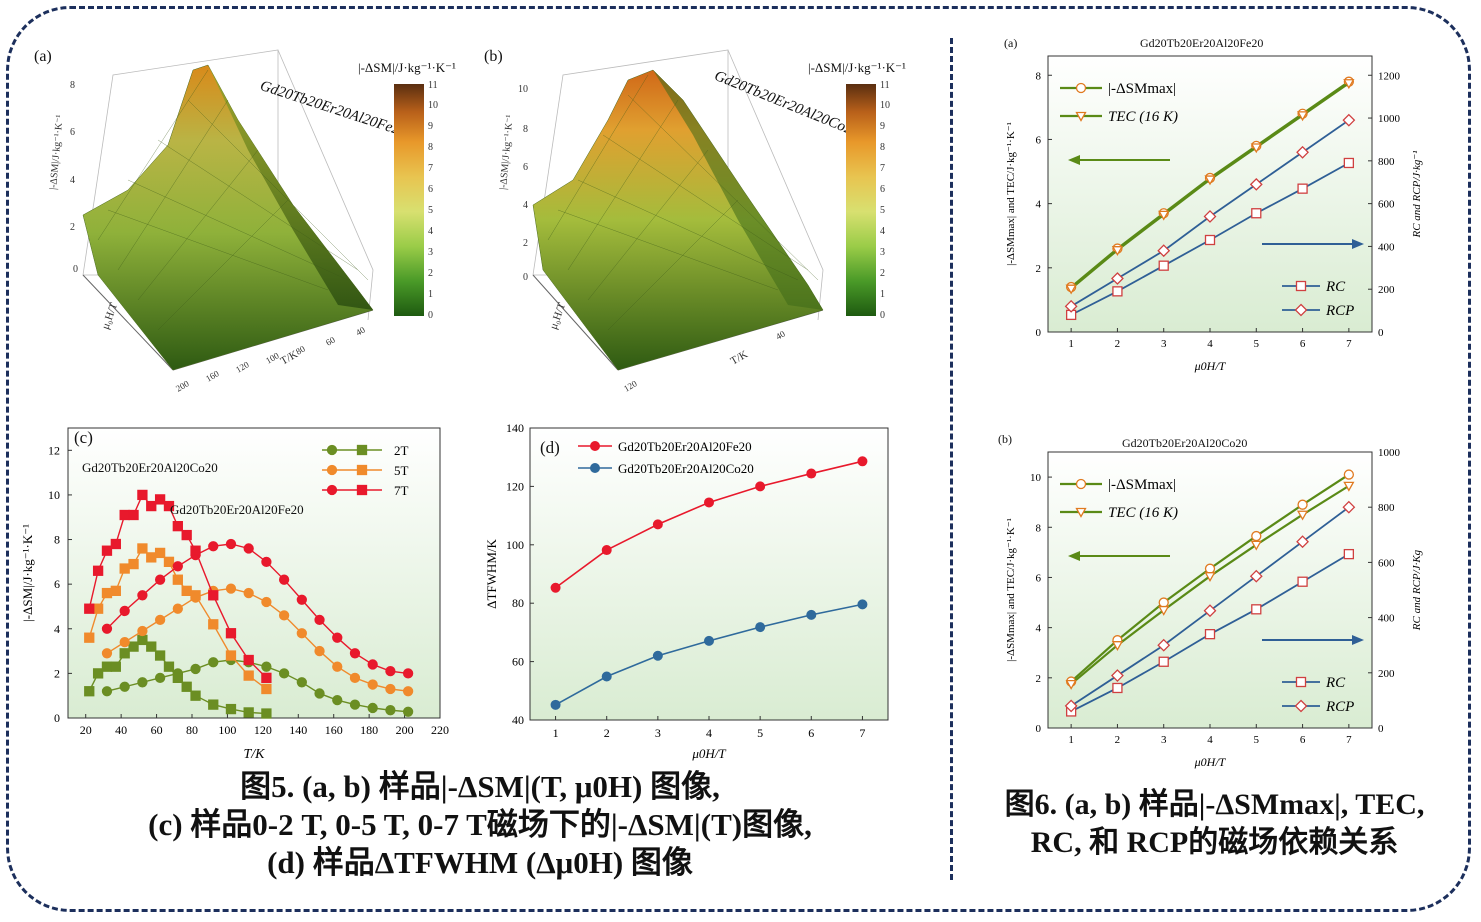 This screenshot has width=1481, height=922. I want to click on y-tick-label: 12, so click(54, 450).